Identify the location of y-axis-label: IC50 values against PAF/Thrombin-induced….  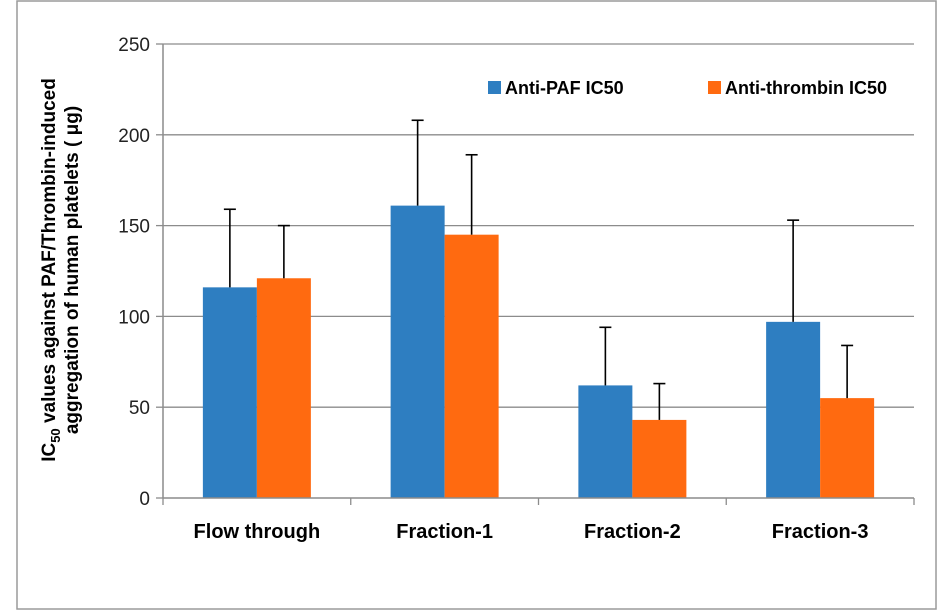
(61, 270).